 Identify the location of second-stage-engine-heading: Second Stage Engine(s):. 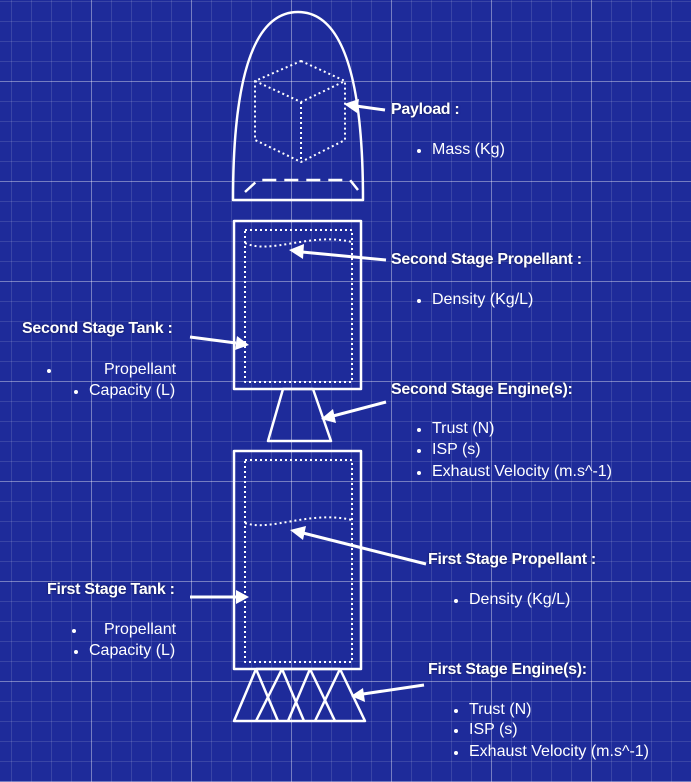
(482, 389).